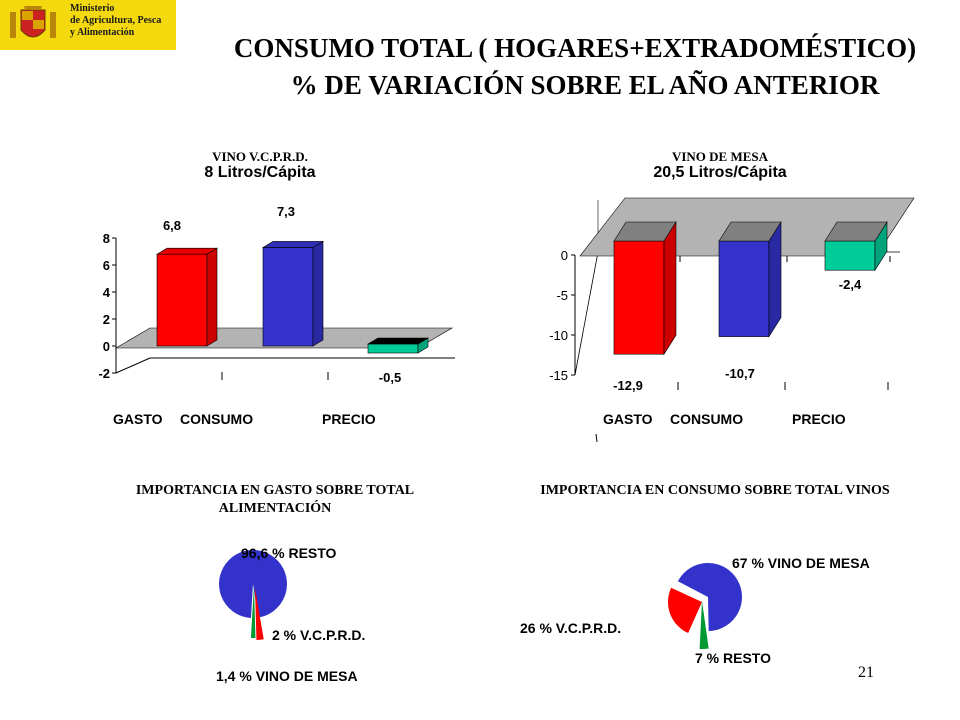  Describe the element at coordinates (685, 610) in the screenshot. I see `pie2-slice-vcprd` at that location.